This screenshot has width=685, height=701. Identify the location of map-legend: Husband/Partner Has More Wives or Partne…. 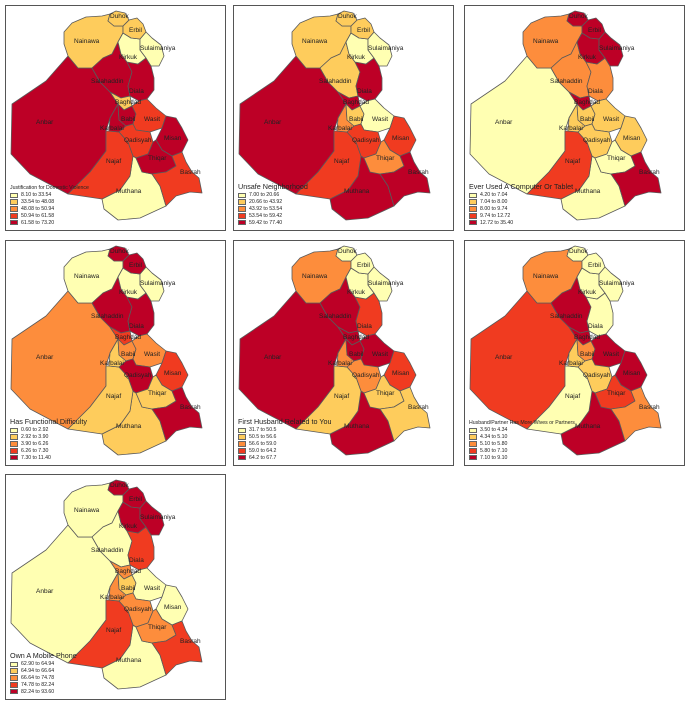
(522, 440).